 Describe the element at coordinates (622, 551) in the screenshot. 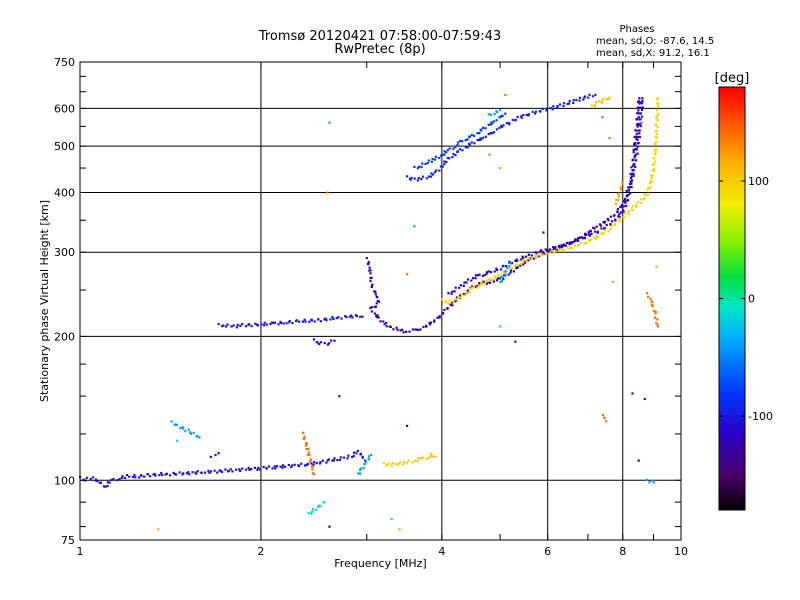

I see `x-tick-label: 8` at that location.